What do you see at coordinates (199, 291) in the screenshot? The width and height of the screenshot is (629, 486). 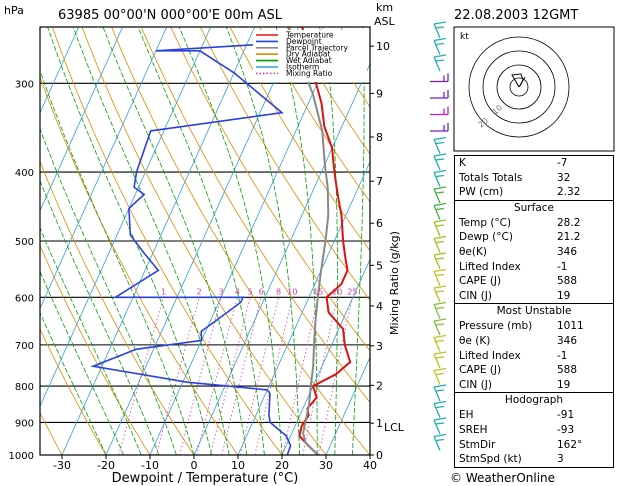 I see `mixing-ratio-label: 2` at bounding box center [199, 291].